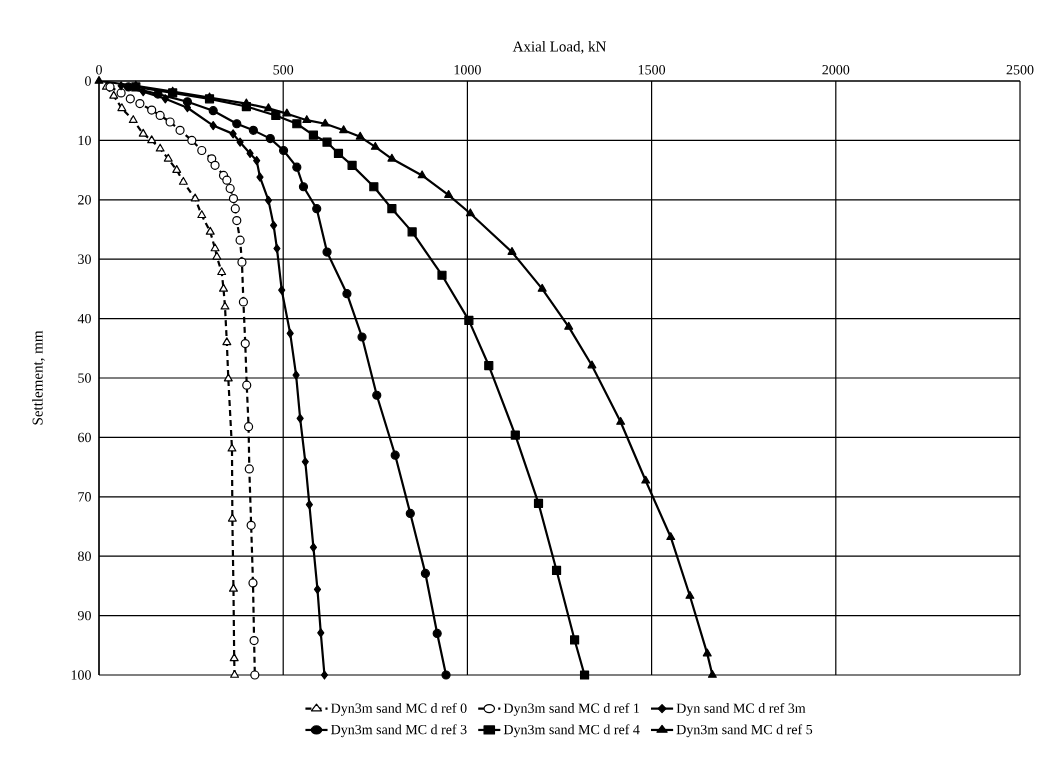 The image size is (1055, 782). What do you see at coordinates (744, 731) in the screenshot?
I see `legend-label: Dyn3m sand MC d ref 5` at bounding box center [744, 731].